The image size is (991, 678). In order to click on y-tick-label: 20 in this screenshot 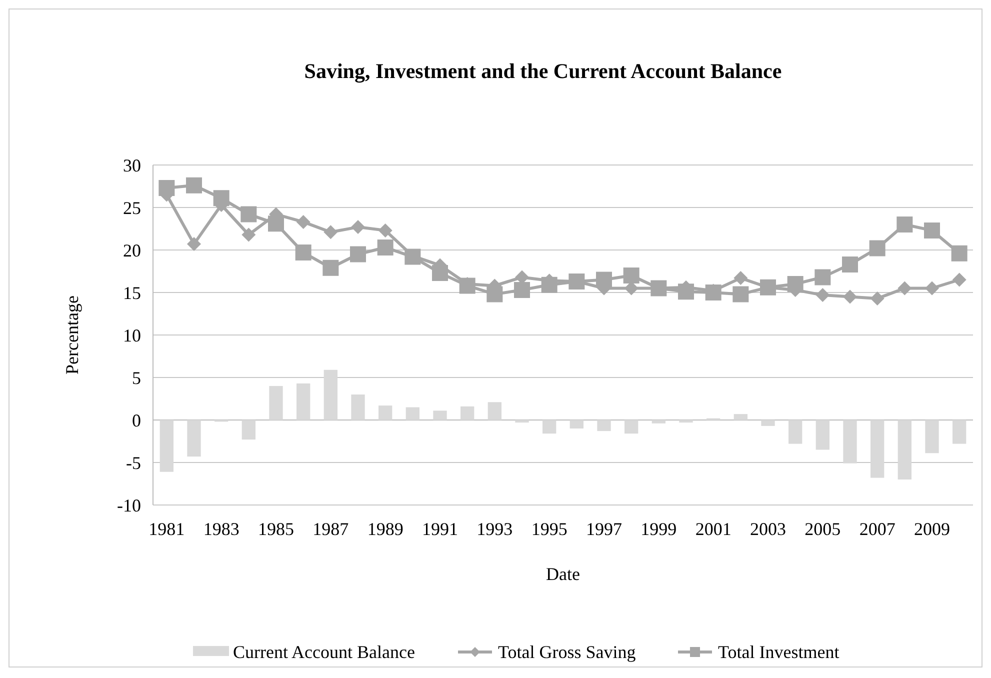, I will do `click(132, 250)`.